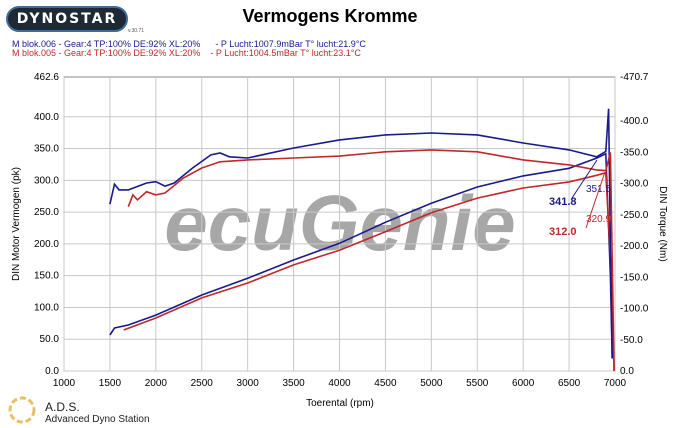 The width and height of the screenshot is (685, 428). Describe the element at coordinates (136, 31) in the screenshot. I see `version-label: v.30.71` at that location.